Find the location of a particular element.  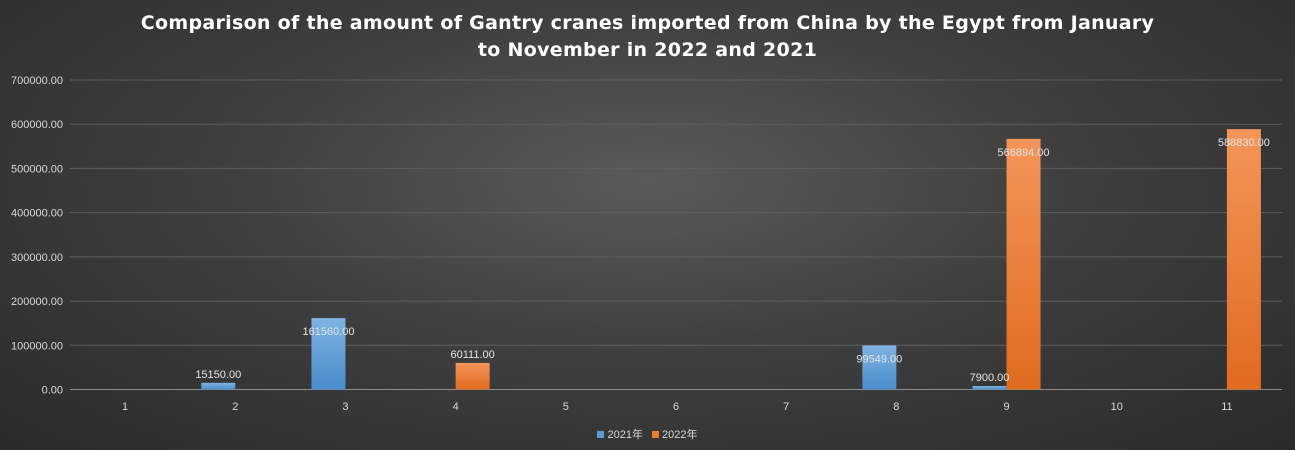

legend-item-2021: 2021年 is located at coordinates (620, 434).